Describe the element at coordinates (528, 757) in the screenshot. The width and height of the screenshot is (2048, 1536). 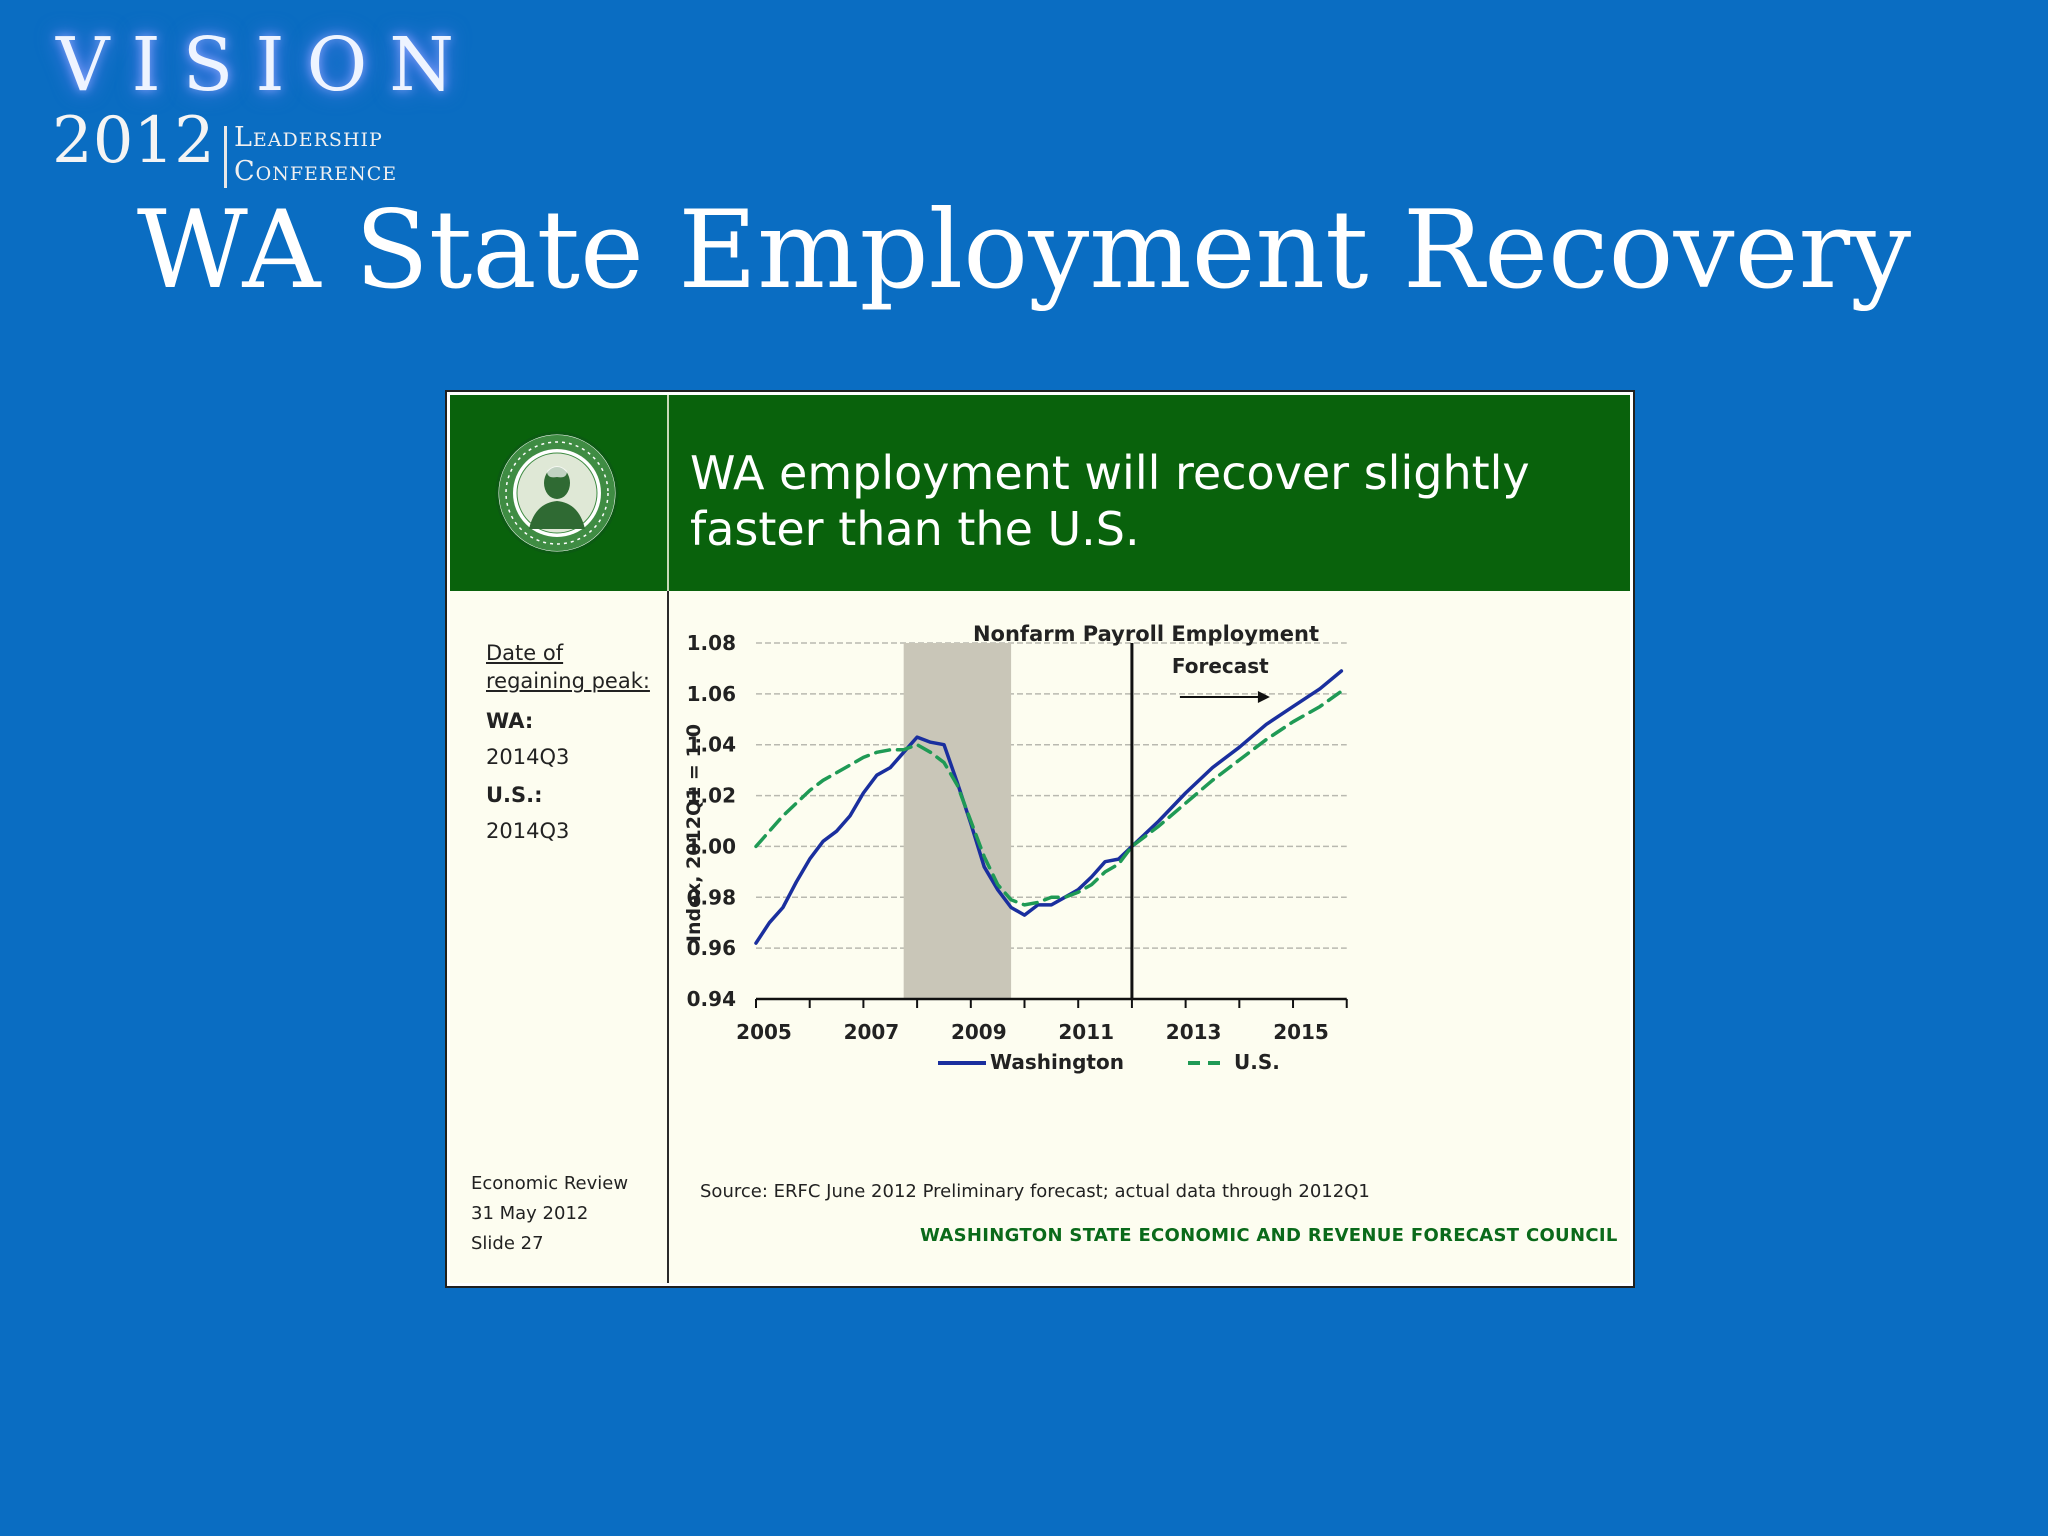
I see `wa-peak-value: 2014Q3` at that location.